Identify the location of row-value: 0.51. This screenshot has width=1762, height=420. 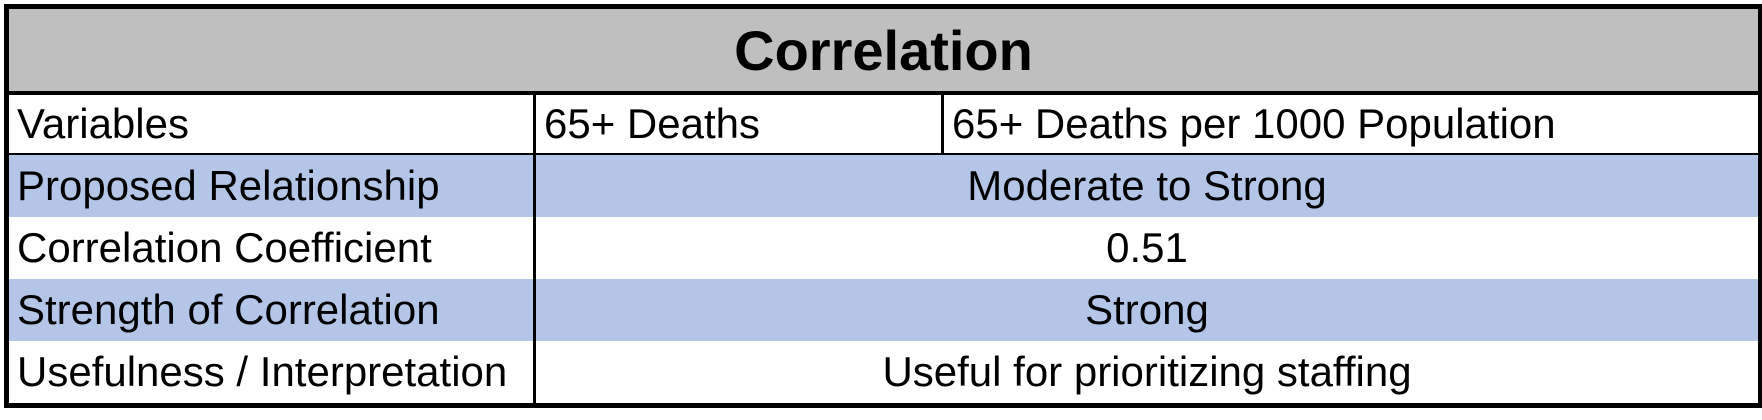
(1147, 248).